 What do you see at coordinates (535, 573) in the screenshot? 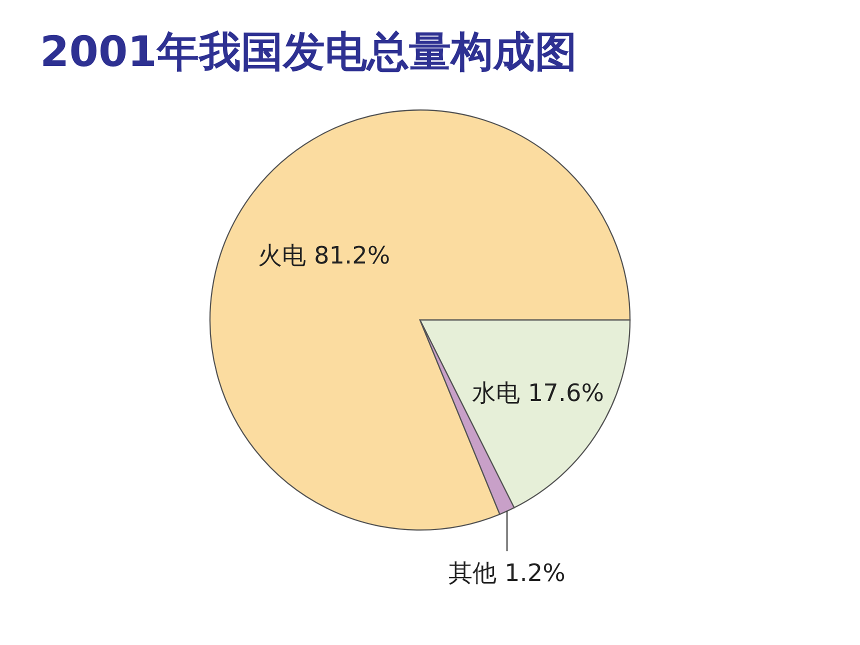
I see `data-label: 1.2%` at bounding box center [535, 573].